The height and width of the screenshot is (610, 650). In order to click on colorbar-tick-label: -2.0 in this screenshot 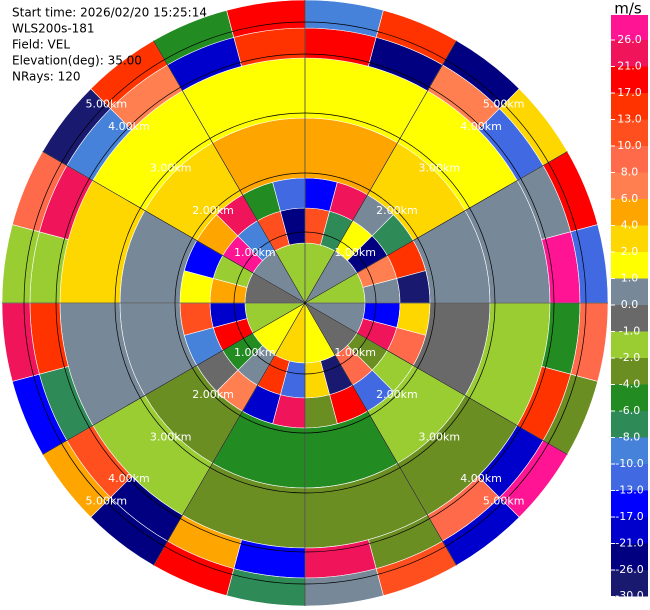, I will do `click(629, 357)`.